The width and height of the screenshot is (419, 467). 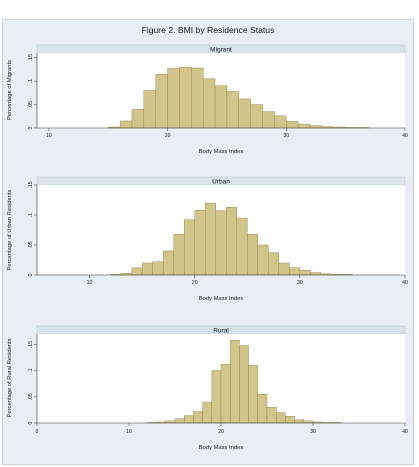 What do you see at coordinates (208, 30) in the screenshot?
I see `figure-title: Figure 2. BMI by Residence Status` at bounding box center [208, 30].